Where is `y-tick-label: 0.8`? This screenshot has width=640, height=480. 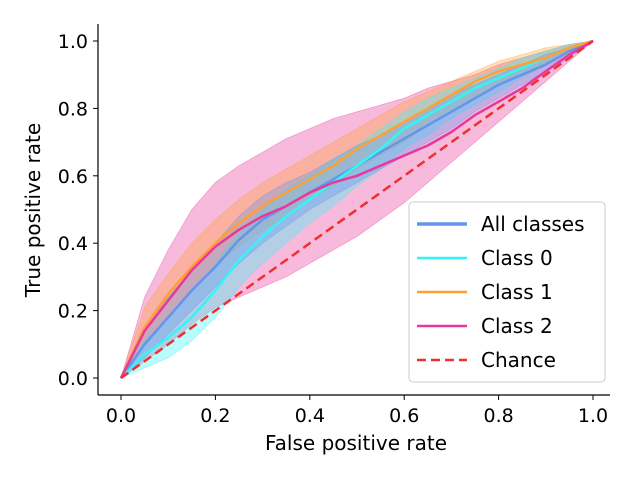
y-tick-label: 0.8 is located at coordinates (73, 109).